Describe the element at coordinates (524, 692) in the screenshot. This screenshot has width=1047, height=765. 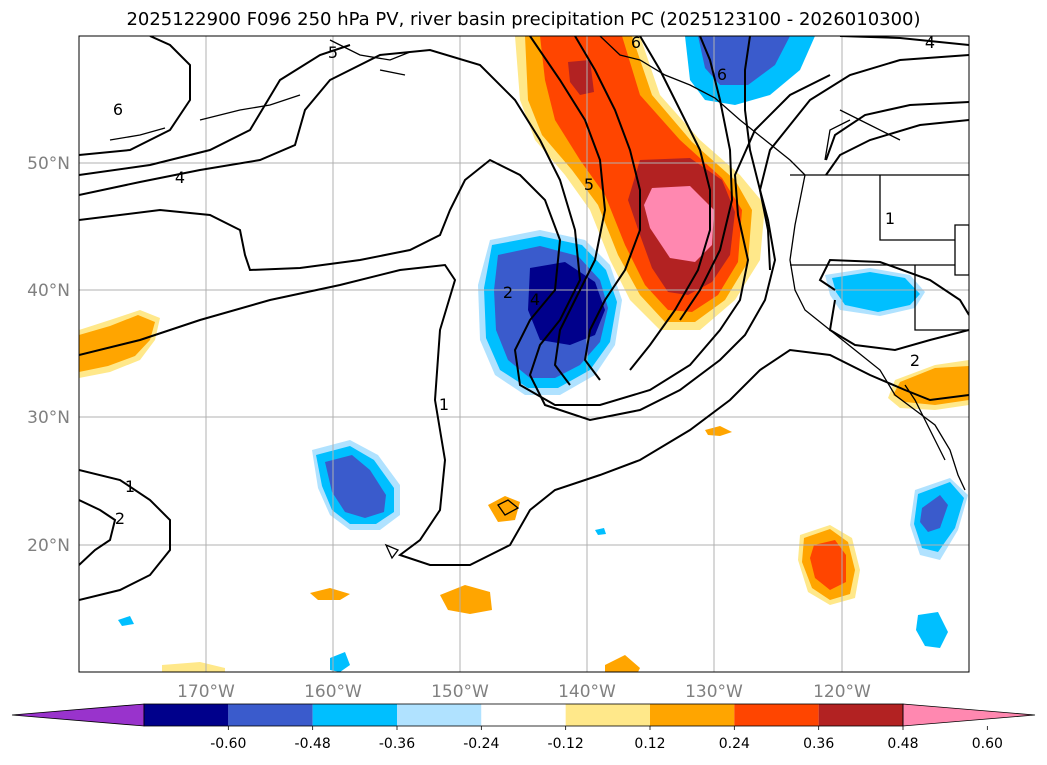
I see `lon-labels: 170°W 160°W 150°W 140°W 130°W 120°W` at that location.